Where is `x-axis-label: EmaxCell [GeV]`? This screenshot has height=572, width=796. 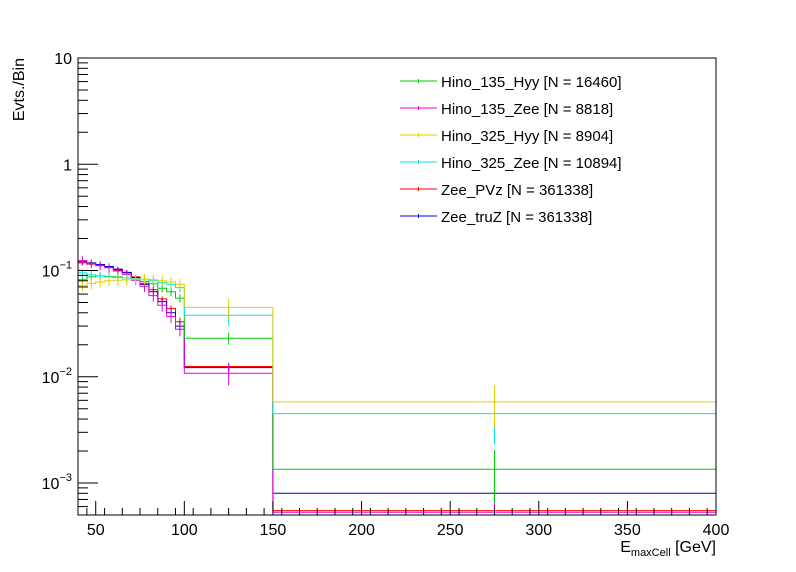 x-axis-label: EmaxCell [GeV] is located at coordinates (668, 549).